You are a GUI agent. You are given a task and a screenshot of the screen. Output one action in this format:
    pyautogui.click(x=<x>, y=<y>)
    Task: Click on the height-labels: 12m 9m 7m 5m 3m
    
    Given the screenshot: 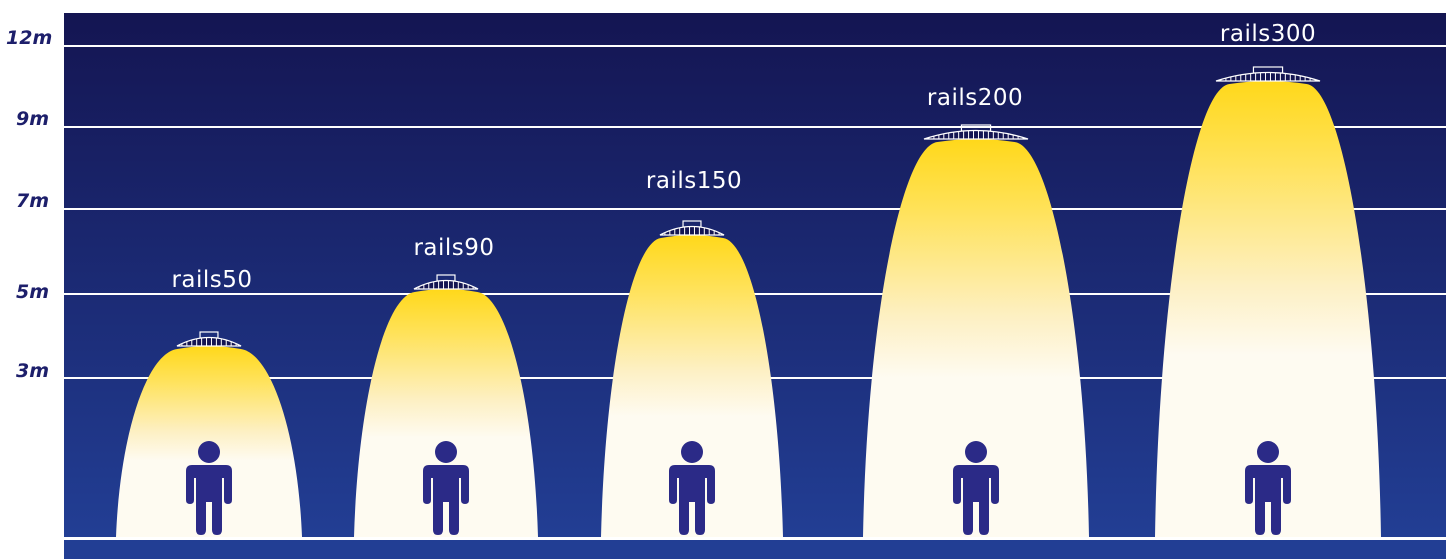 What is the action you would take?
    pyautogui.click(x=29, y=204)
    